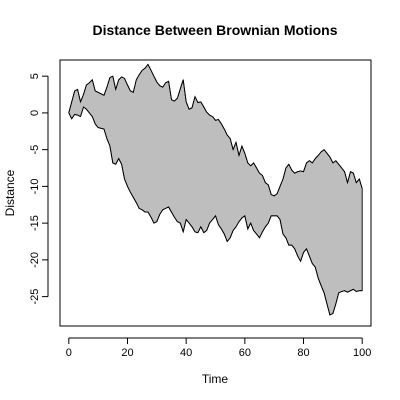 The height and width of the screenshot is (400, 400). Describe the element at coordinates (35, 76) in the screenshot. I see `y-tick-label: 5` at that location.